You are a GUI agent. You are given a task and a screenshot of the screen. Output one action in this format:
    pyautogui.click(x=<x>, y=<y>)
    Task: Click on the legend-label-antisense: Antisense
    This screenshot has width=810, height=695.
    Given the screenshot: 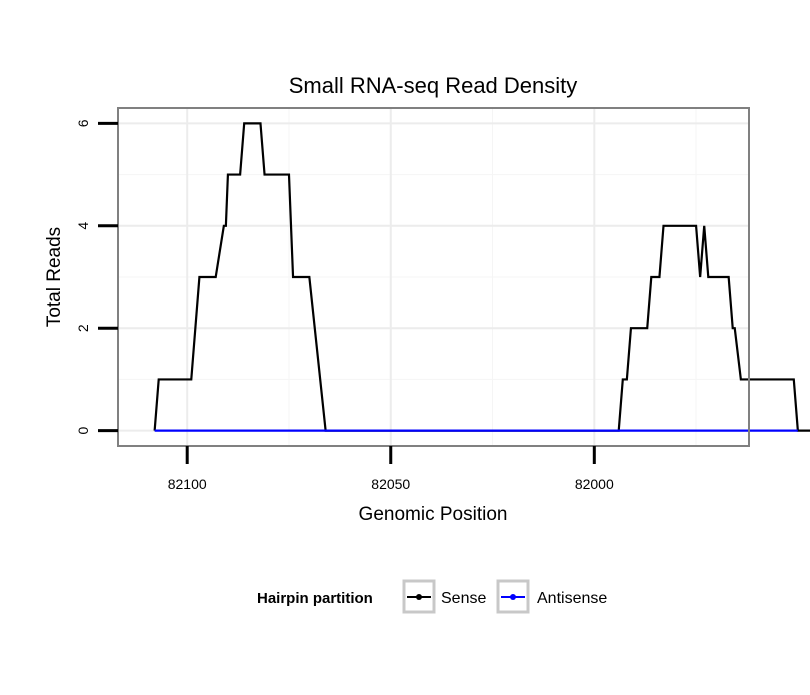 What is the action you would take?
    pyautogui.click(x=572, y=598)
    